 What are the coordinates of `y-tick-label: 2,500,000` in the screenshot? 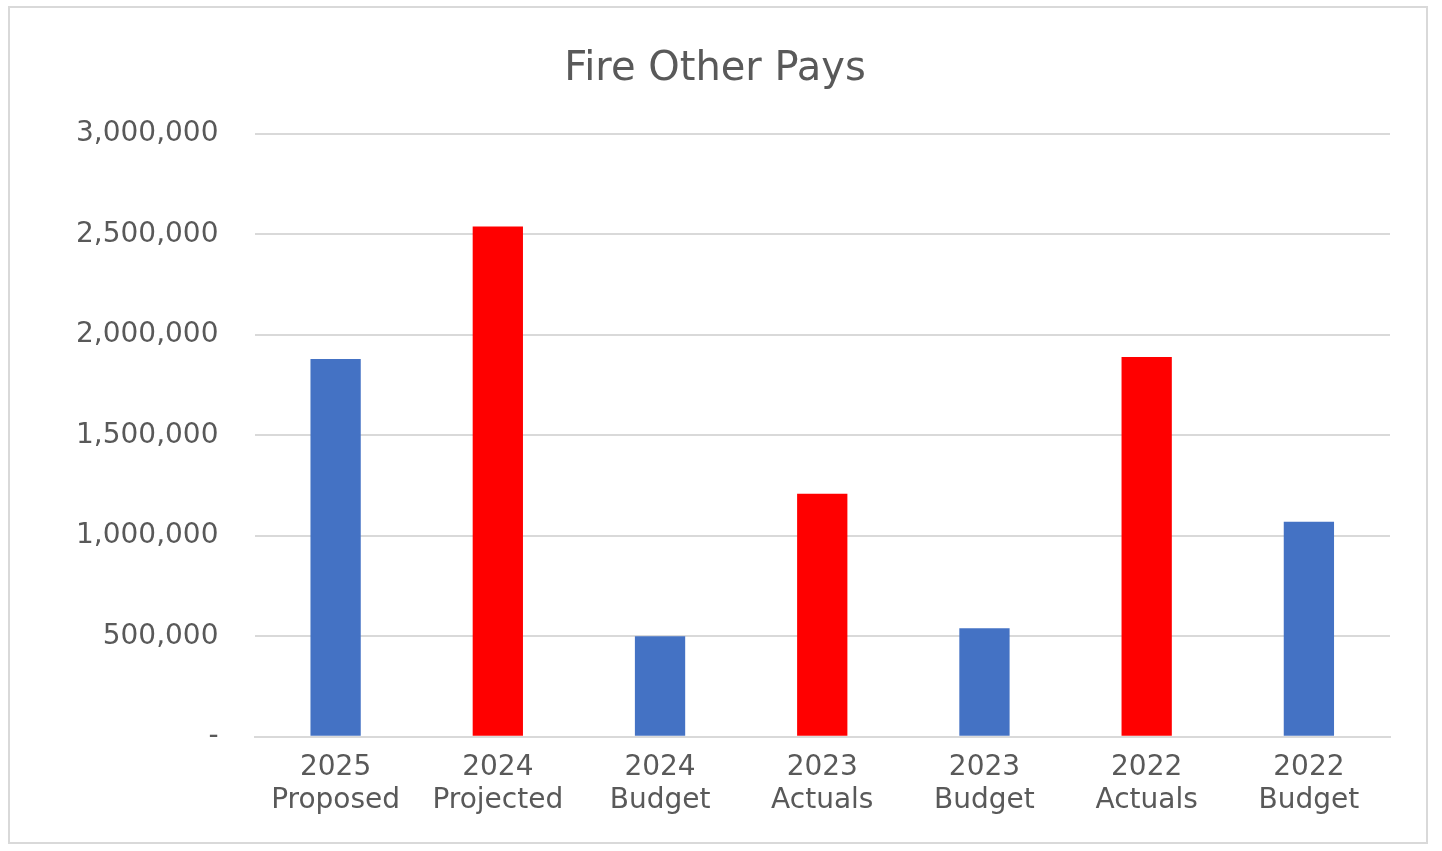 It's located at (147, 232).